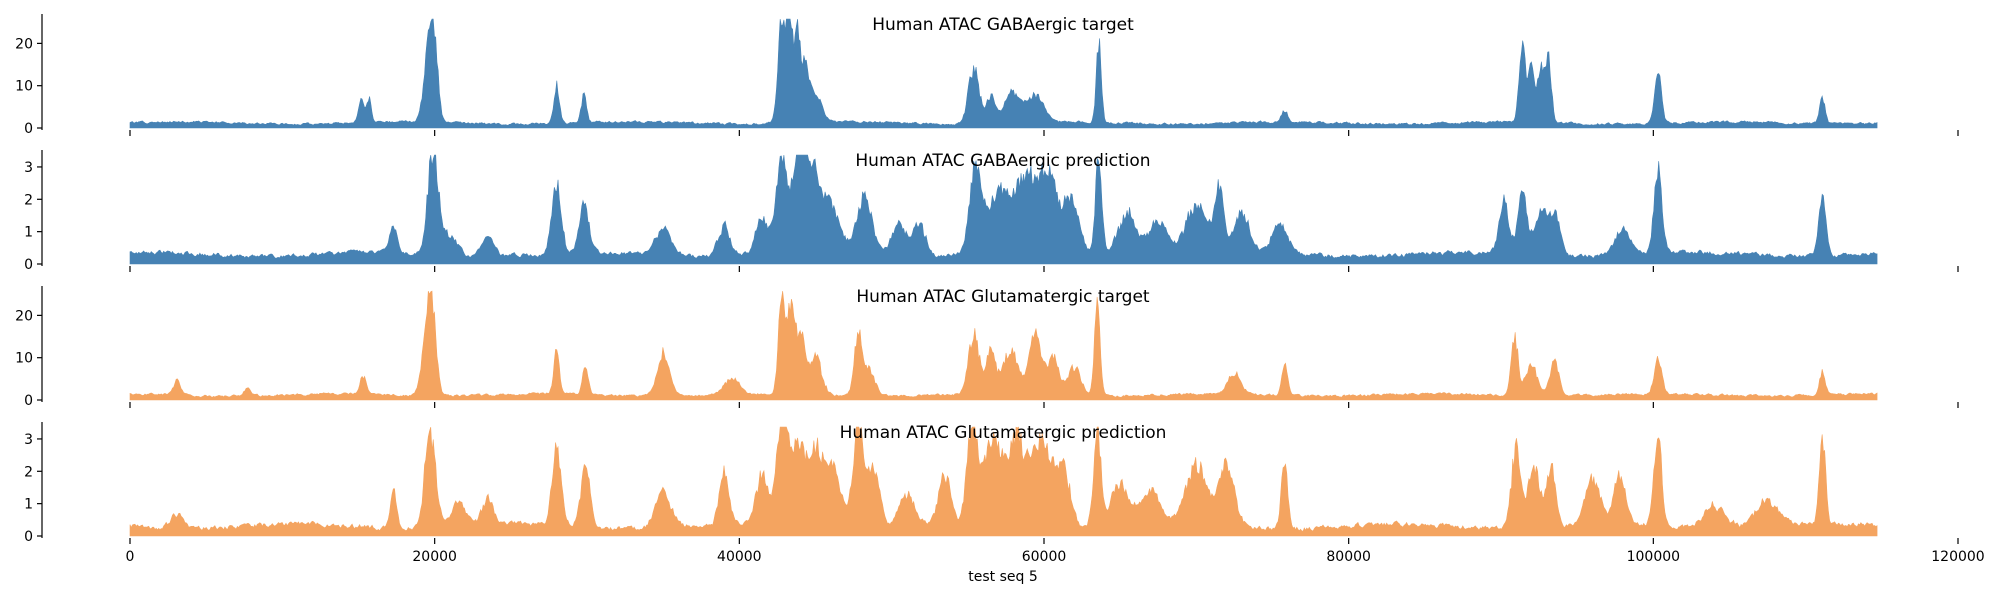 The height and width of the screenshot is (604, 2000). I want to click on panel-title-3: Human ATAC Glutamatergic target, so click(1003, 297).